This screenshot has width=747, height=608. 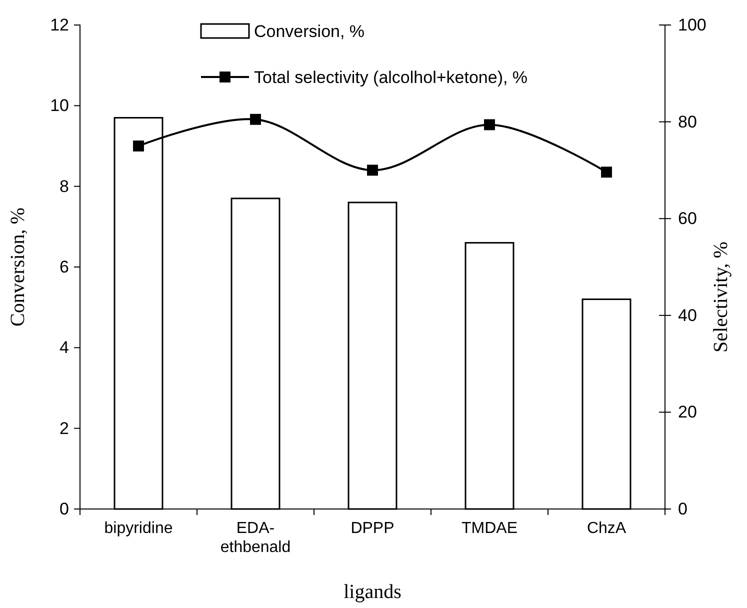 What do you see at coordinates (687, 122) in the screenshot?
I see `y2-tick-label: 80` at bounding box center [687, 122].